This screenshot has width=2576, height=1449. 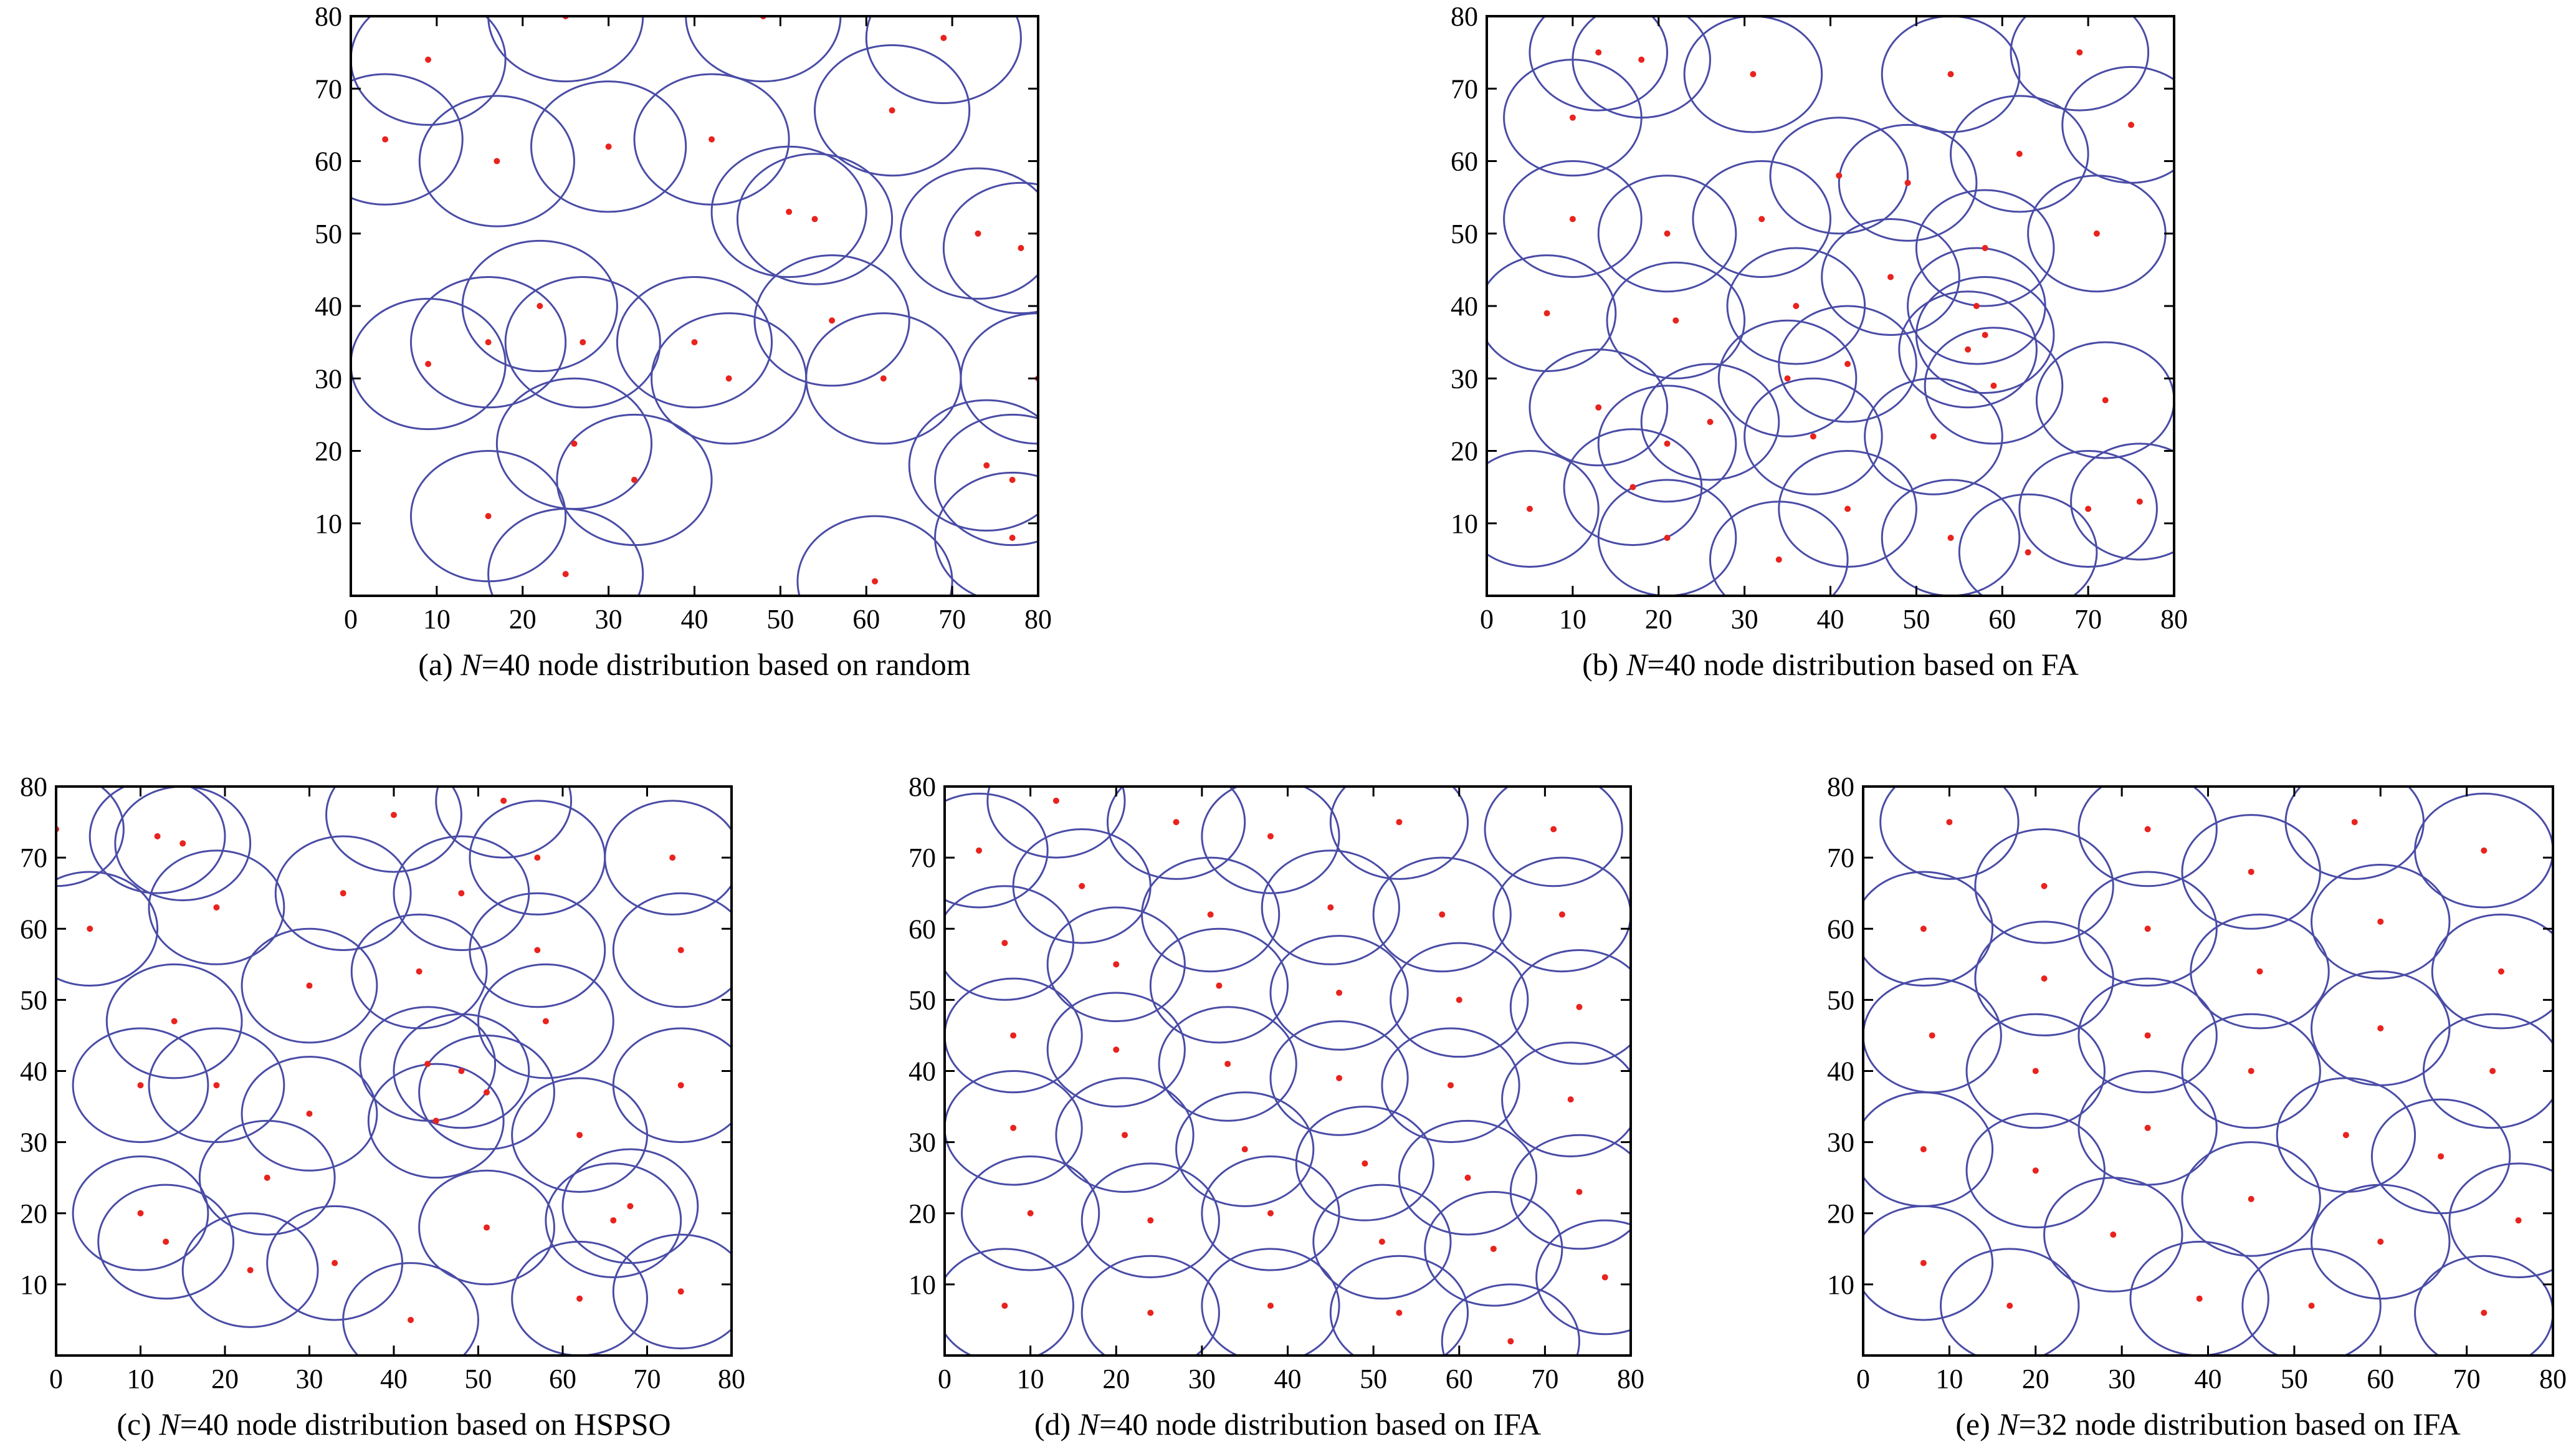 What do you see at coordinates (1038, 619) in the screenshot?
I see `x-tick-label: 80` at bounding box center [1038, 619].